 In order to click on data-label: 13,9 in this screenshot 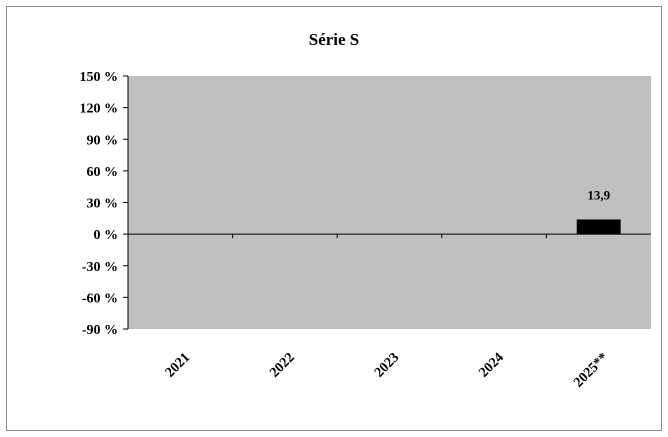, I will do `click(598, 194)`.